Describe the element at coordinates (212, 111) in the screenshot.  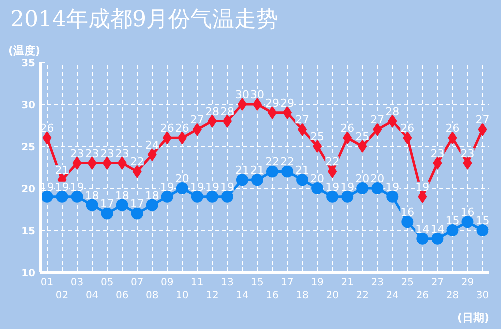
I see `data-label: 28` at that location.